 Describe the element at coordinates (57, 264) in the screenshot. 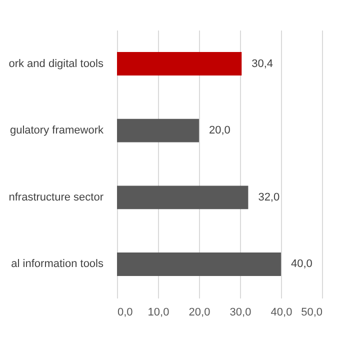

I see `y-tick-label: al information tools` at that location.